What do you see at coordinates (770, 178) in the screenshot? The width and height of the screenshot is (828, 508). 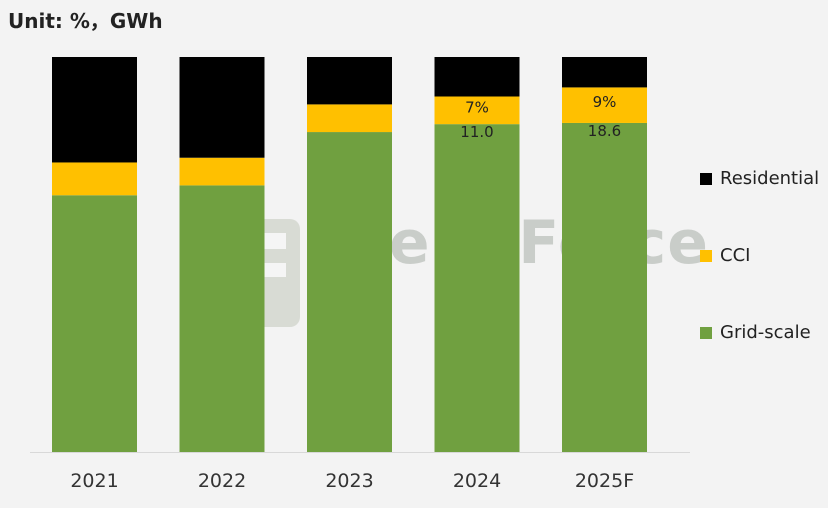 I see `legend-label-residential: Residential` at bounding box center [770, 178].